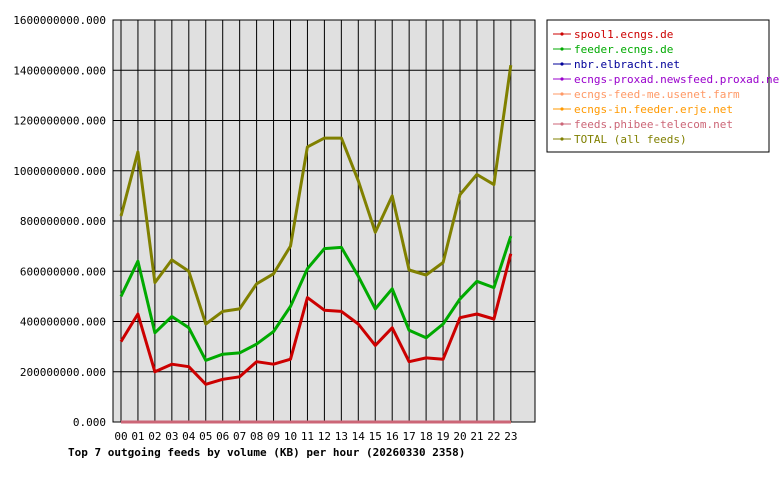  I want to click on legend-entry: feeds.phibee-telecom.net, so click(653, 124).